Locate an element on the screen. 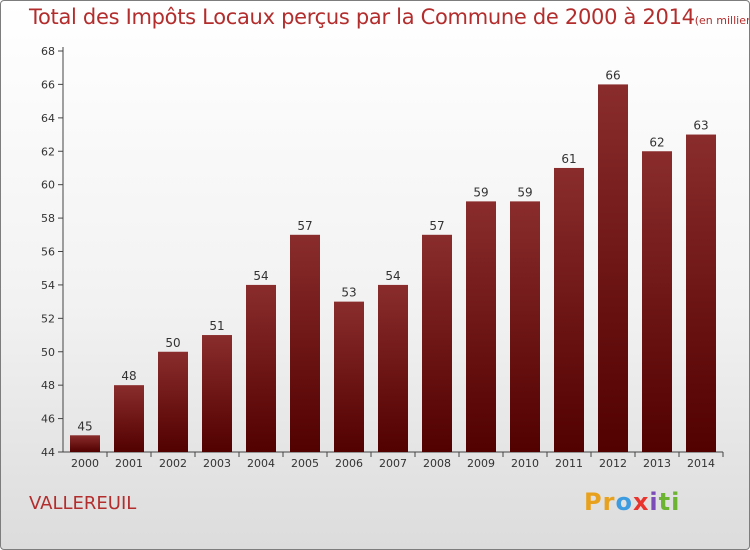  y-tick-label: 68 is located at coordinates (48, 51).